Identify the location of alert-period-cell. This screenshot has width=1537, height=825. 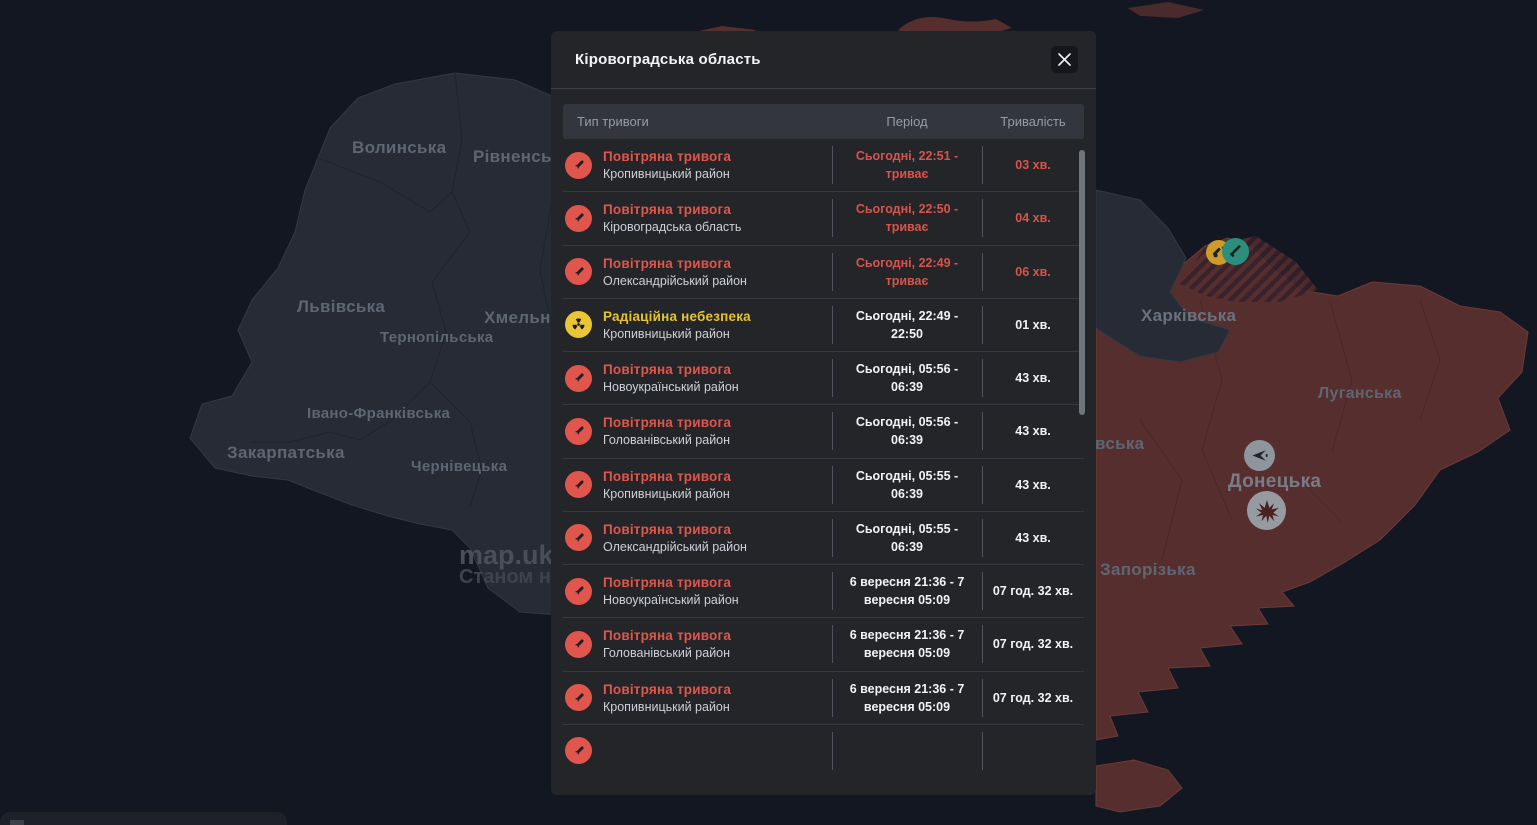
(907, 751).